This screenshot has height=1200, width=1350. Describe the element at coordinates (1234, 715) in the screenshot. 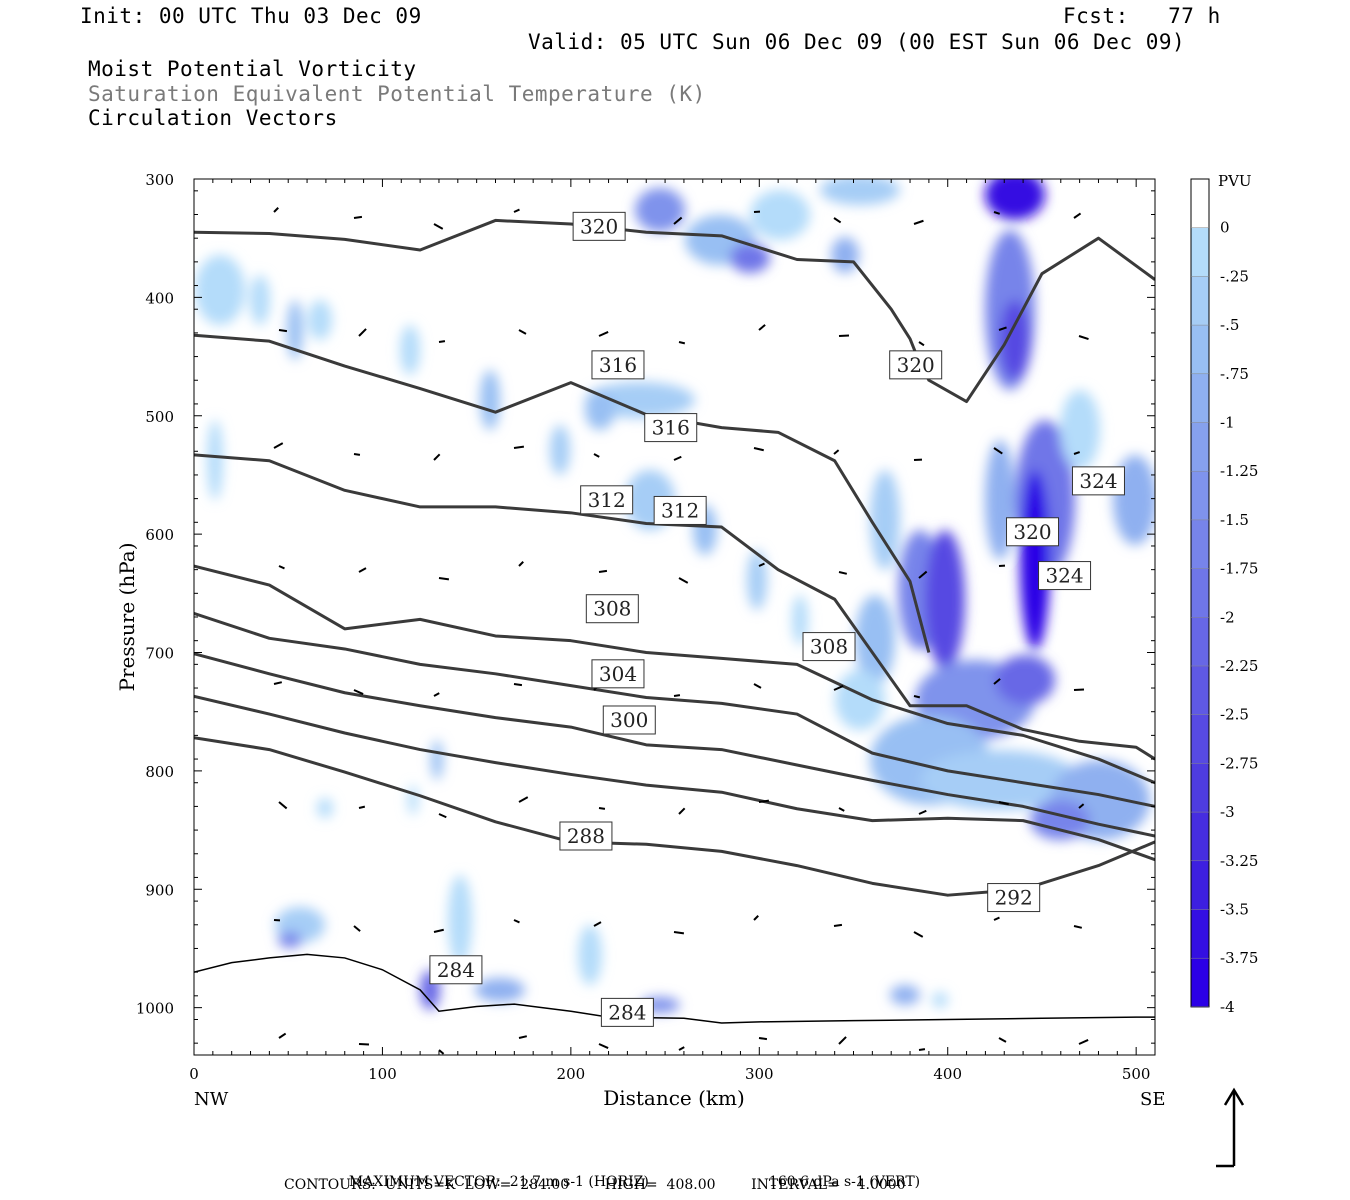

I see `colorbar-label: -2.5` at that location.